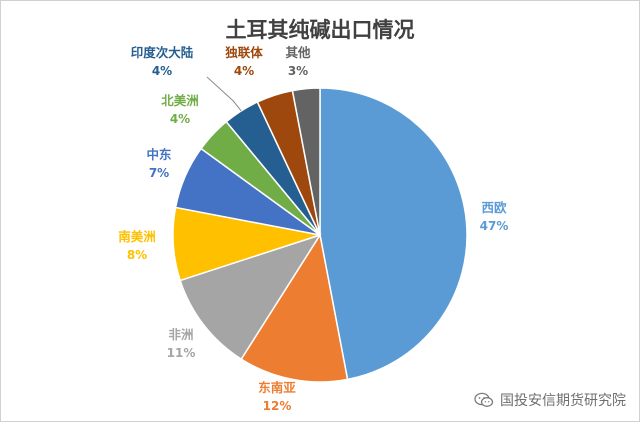 The width and height of the screenshot is (640, 422). I want to click on slice-label-5: 北美洲, so click(180, 100).